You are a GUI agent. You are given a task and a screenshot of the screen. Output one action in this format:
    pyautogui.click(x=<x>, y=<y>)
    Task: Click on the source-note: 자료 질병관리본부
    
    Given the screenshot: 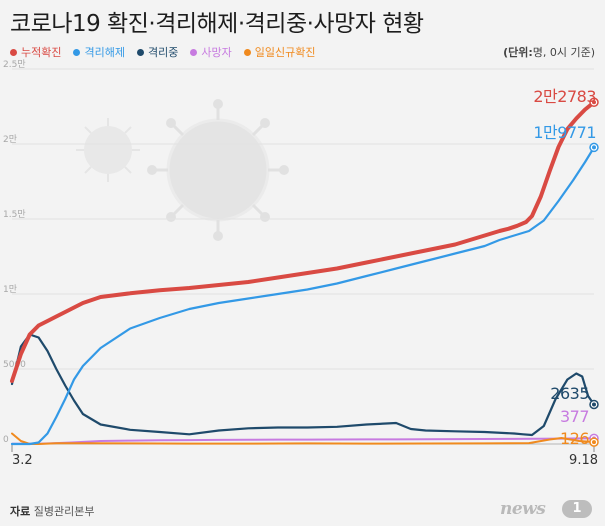 What is the action you would take?
    pyautogui.click(x=52, y=511)
    